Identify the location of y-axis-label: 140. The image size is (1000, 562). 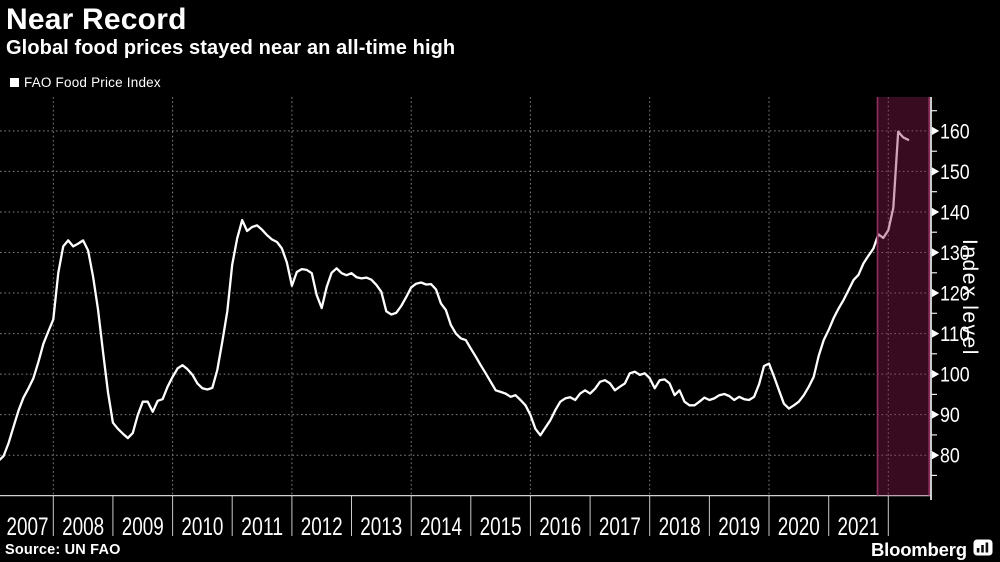
(955, 213).